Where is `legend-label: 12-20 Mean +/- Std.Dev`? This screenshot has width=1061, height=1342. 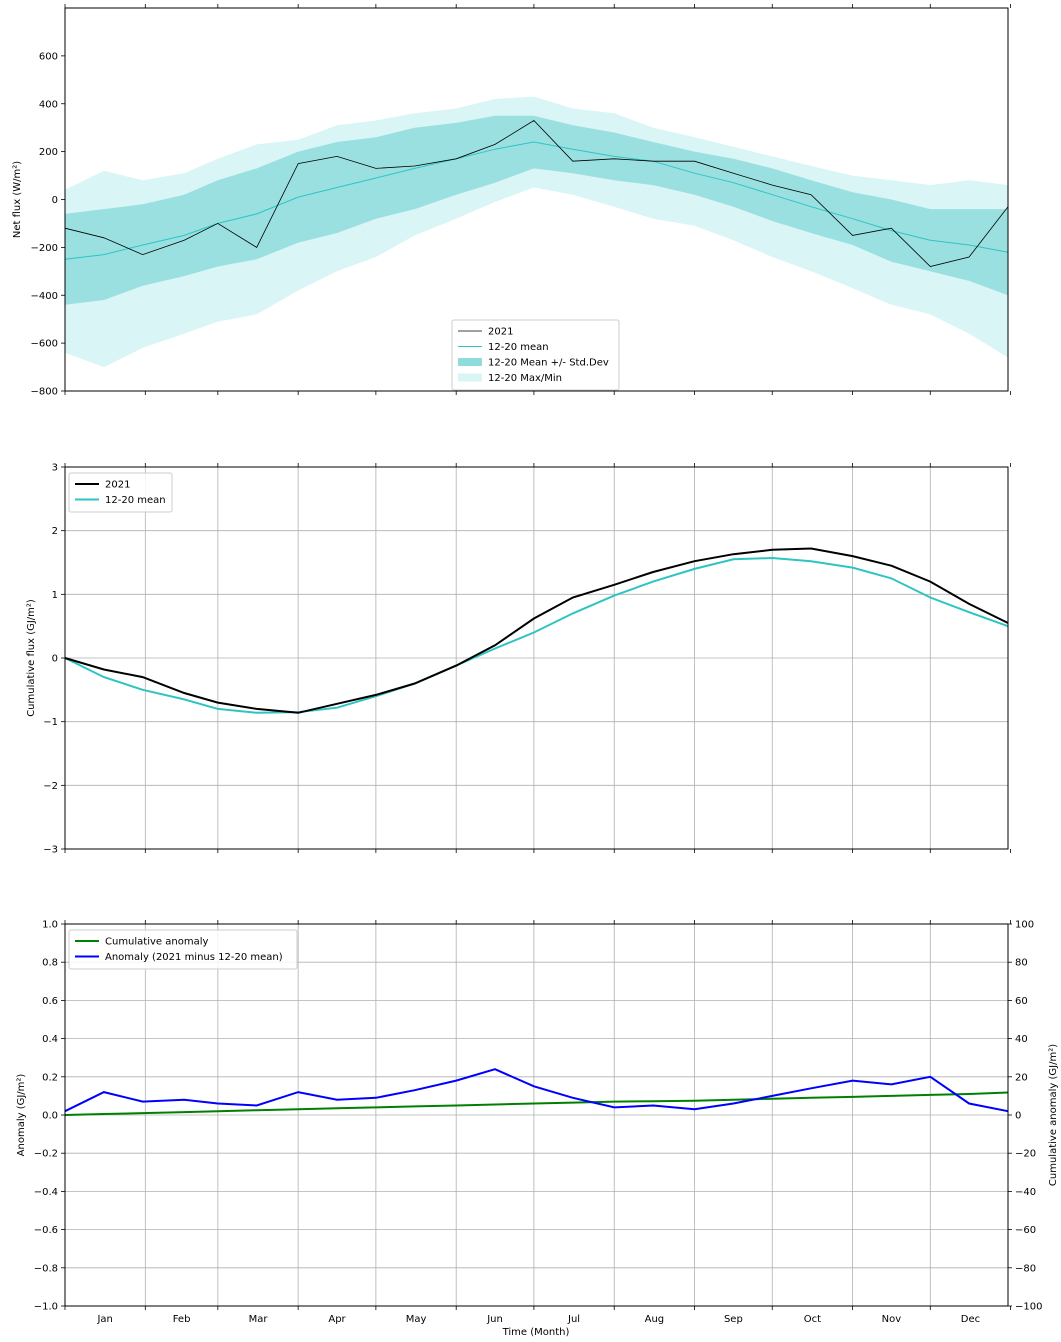 legend-label: 12-20 Mean +/- Std.Dev is located at coordinates (548, 363).